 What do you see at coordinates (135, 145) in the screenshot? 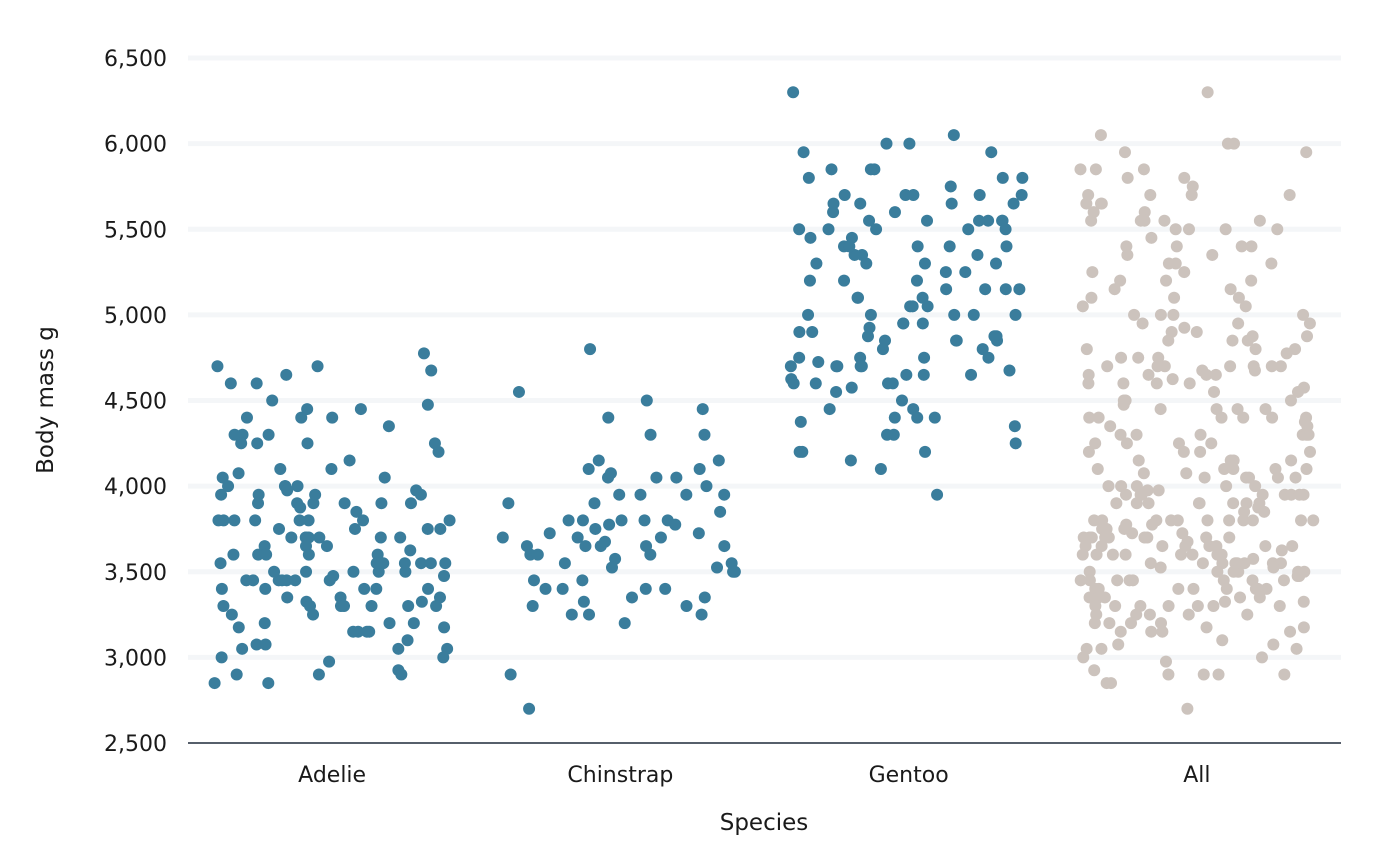
I see `y-tick-label: 6,000` at bounding box center [135, 145].